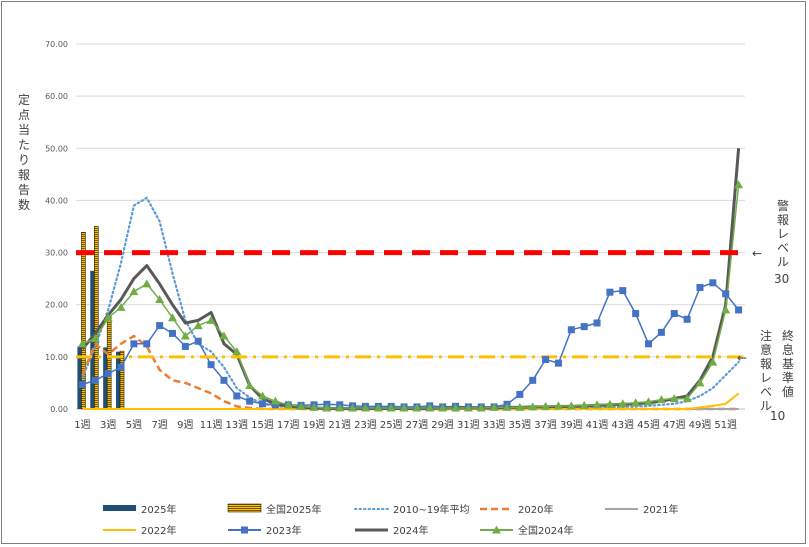 This screenshot has width=809, height=547. What do you see at coordinates (417, 425) in the screenshot?
I see `x-tick-label: 27週` at bounding box center [417, 425].